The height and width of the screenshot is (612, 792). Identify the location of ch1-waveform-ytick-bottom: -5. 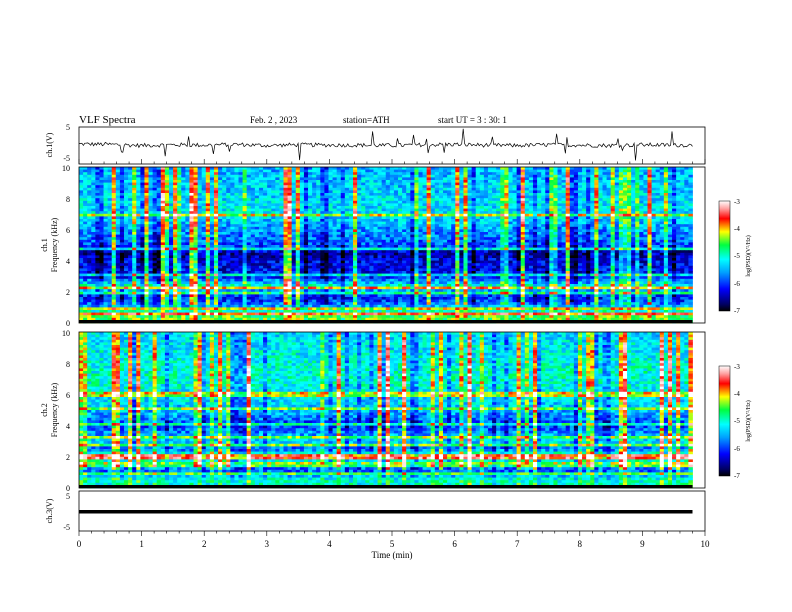
(66, 158).